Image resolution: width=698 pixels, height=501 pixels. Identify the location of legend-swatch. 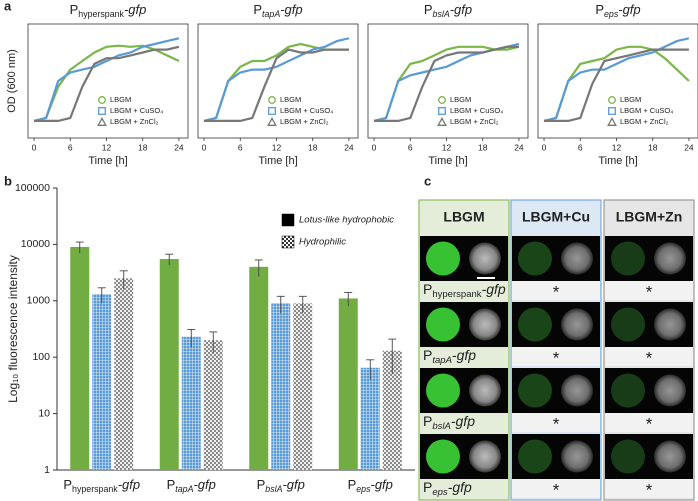
(288, 242).